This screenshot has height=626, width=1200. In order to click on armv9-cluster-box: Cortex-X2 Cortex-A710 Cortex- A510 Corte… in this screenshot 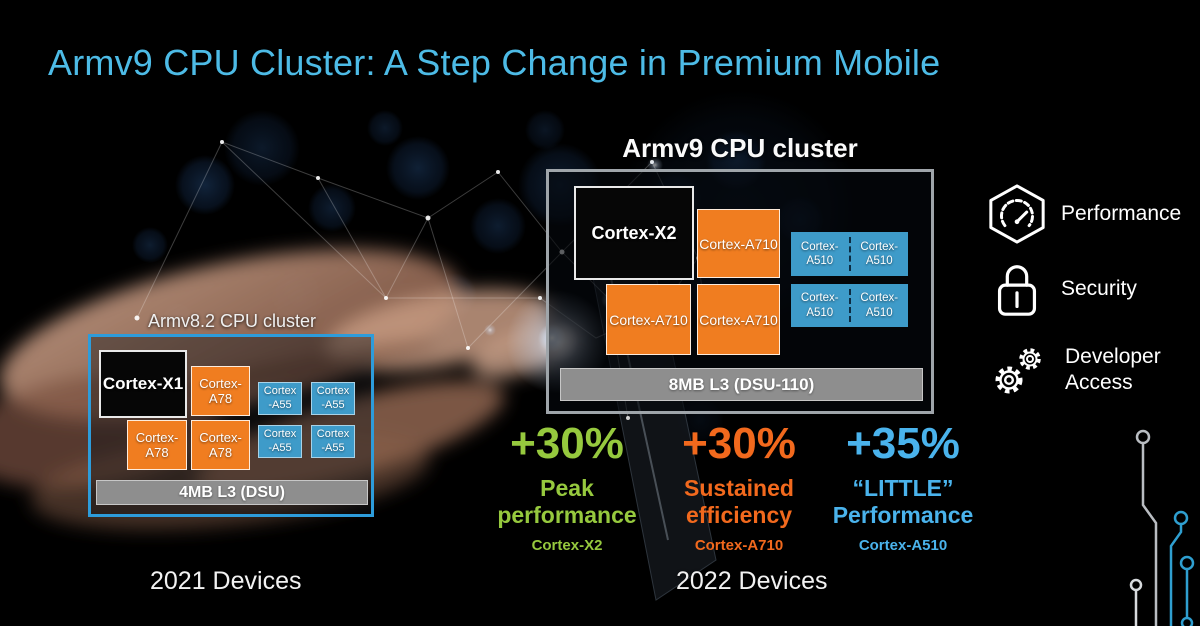, I will do `click(740, 291)`.